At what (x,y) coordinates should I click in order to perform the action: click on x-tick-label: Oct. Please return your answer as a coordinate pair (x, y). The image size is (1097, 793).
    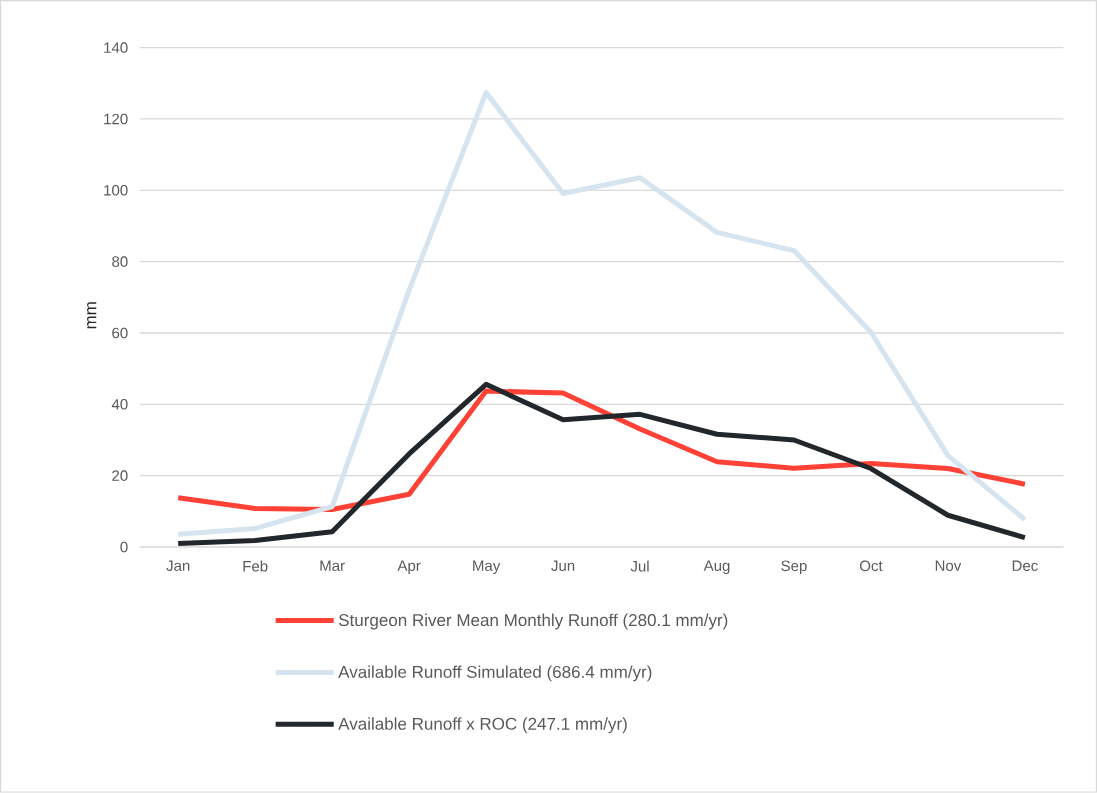
    Looking at the image, I should click on (871, 566).